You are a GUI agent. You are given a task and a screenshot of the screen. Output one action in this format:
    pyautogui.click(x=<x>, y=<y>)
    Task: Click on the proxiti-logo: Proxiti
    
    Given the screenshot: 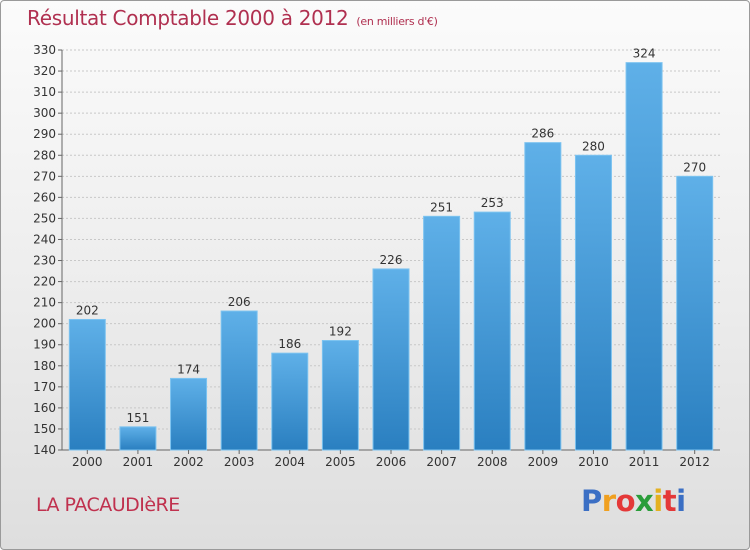 What is the action you would take?
    pyautogui.click(x=633, y=501)
    